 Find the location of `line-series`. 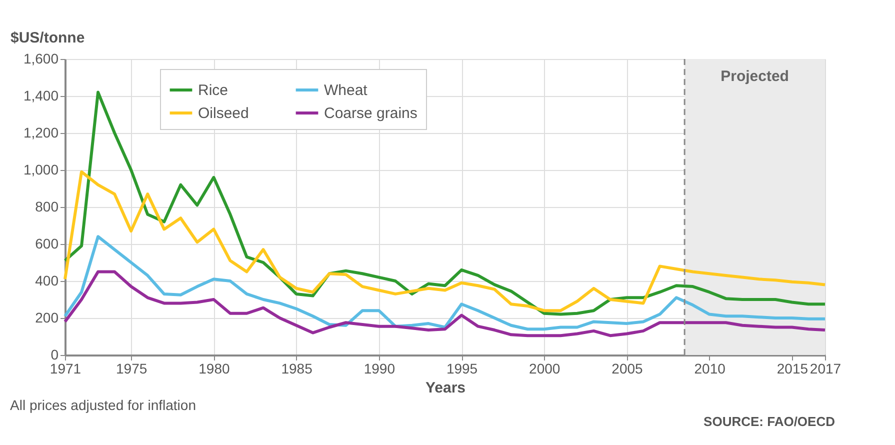

line-series is located at coordinates (445, 304).